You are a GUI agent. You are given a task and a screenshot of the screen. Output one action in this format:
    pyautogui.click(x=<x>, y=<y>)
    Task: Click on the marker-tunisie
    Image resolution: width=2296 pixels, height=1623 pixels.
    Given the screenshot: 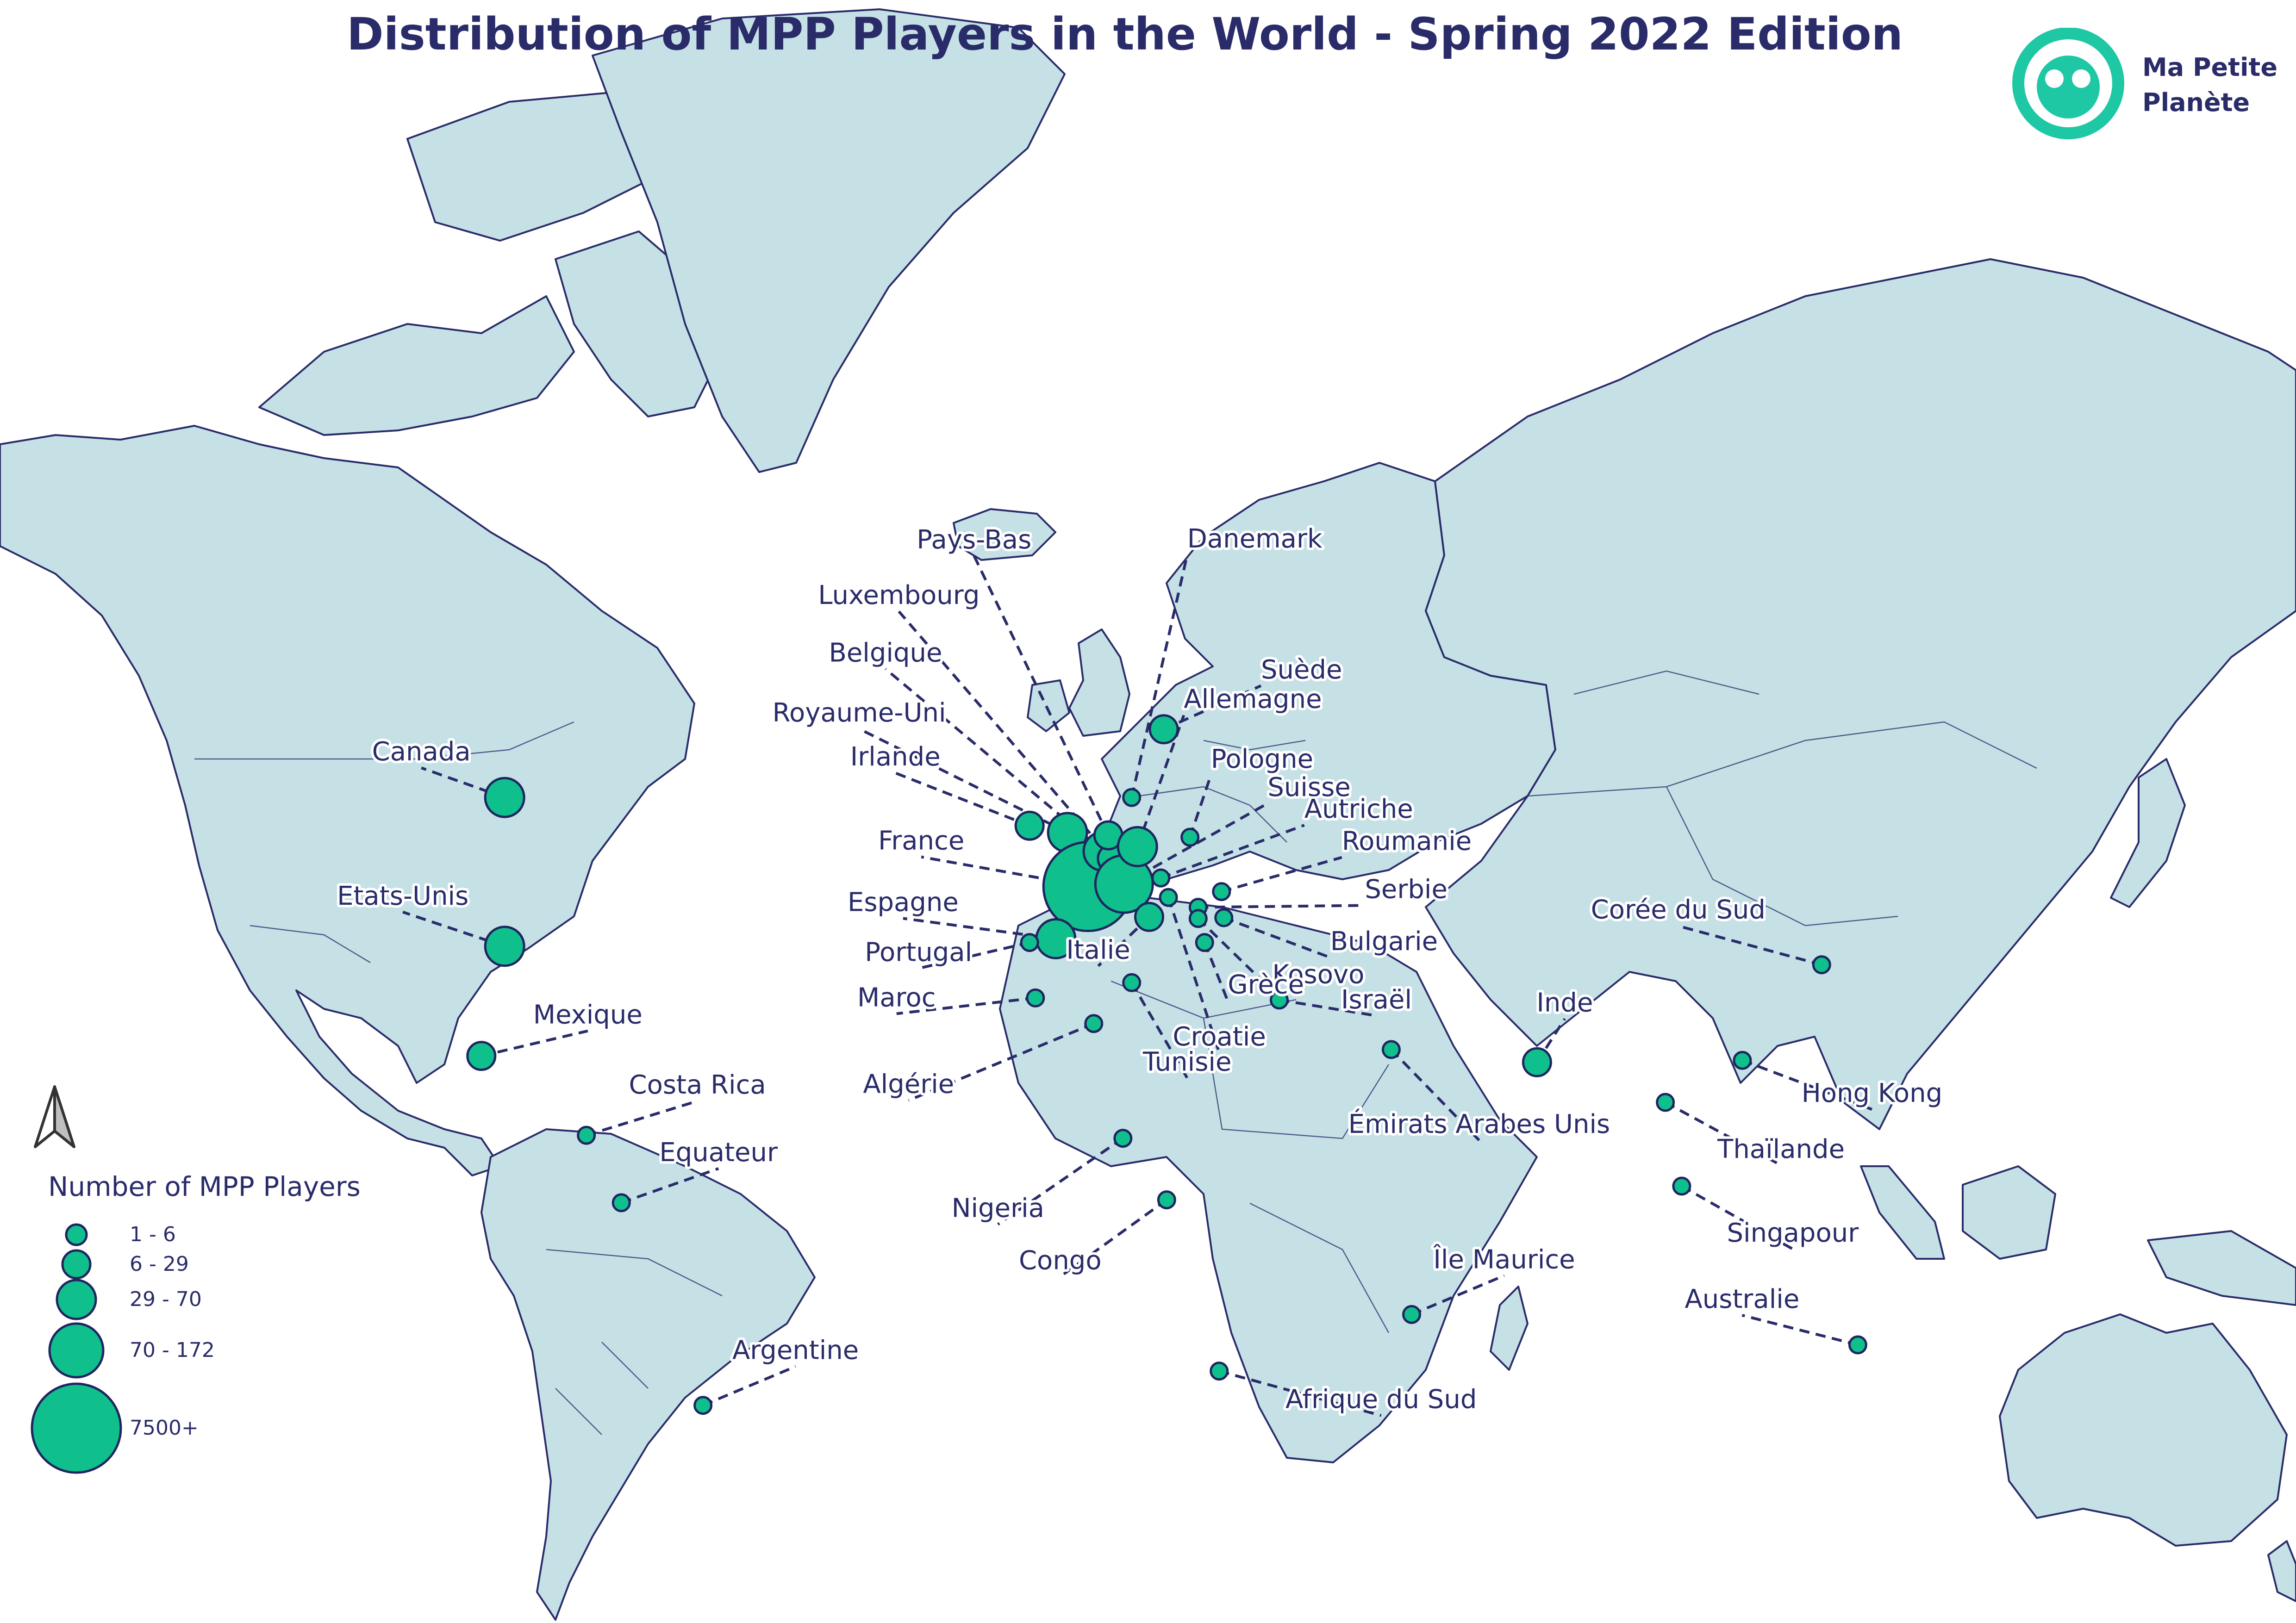 What is the action you would take?
    pyautogui.click(x=1132, y=982)
    